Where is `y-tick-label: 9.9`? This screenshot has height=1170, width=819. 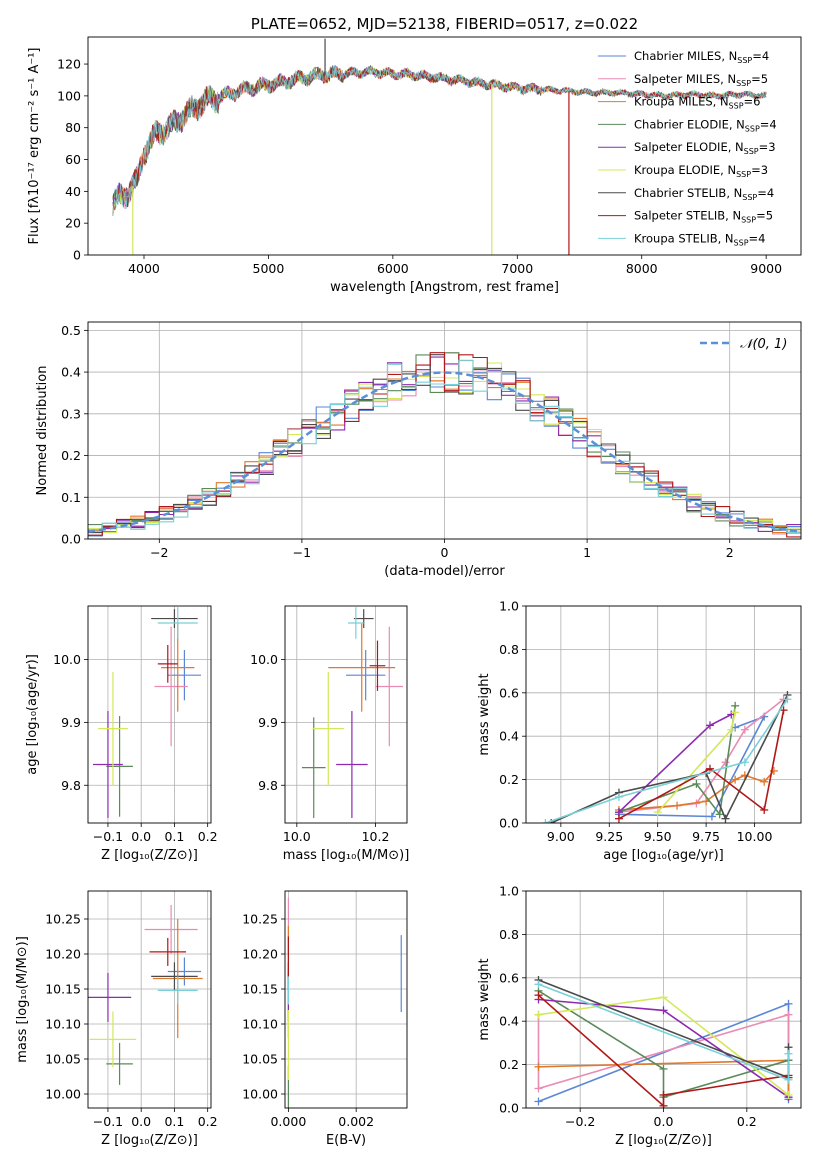
y-tick-label: 9.9 is located at coordinates (268, 722).